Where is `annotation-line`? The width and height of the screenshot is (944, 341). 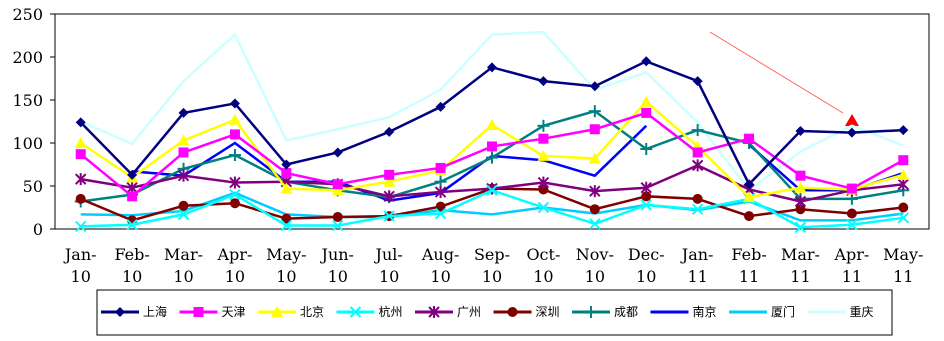 annotation-line is located at coordinates (776, 72).